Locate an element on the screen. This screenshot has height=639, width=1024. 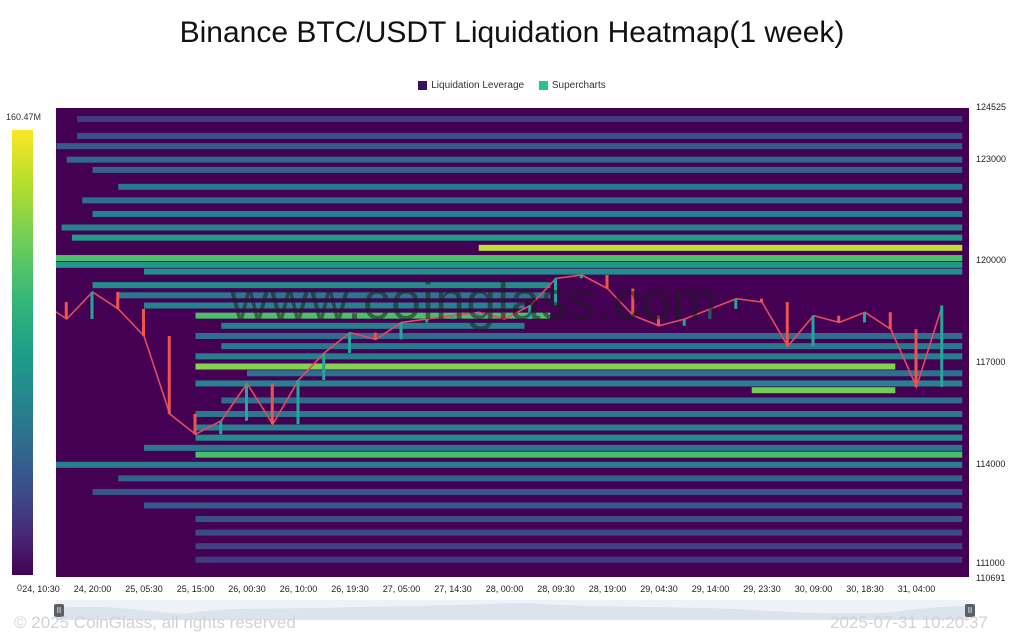
x-tick-label: 30, 09:00 is located at coordinates (813, 589).